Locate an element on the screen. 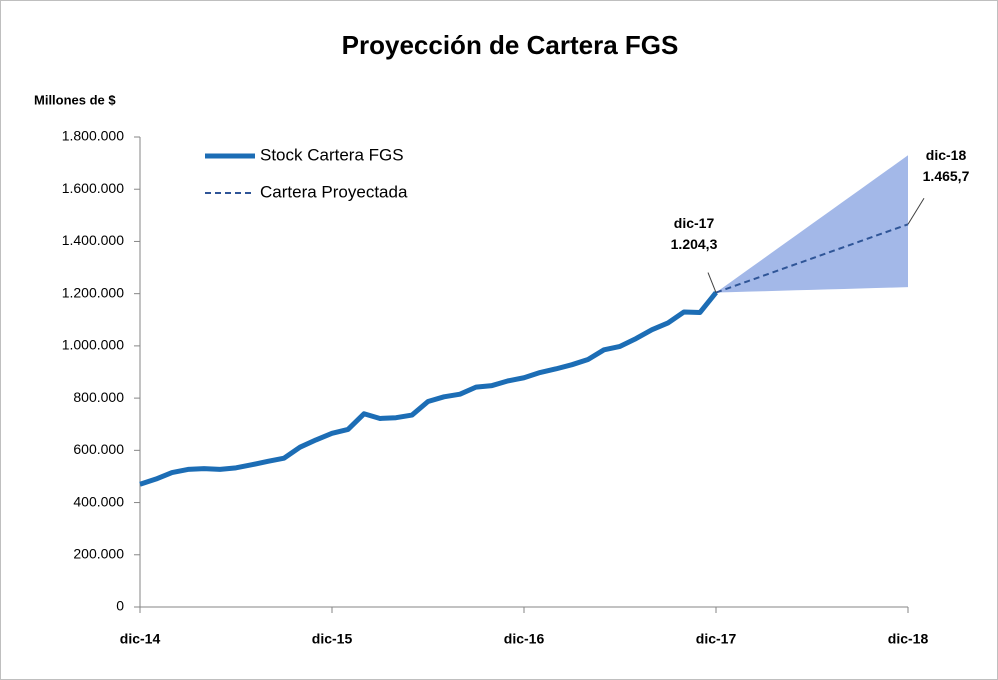 The width and height of the screenshot is (998, 680). y-axis-label: Millones de $ is located at coordinates (75, 99).